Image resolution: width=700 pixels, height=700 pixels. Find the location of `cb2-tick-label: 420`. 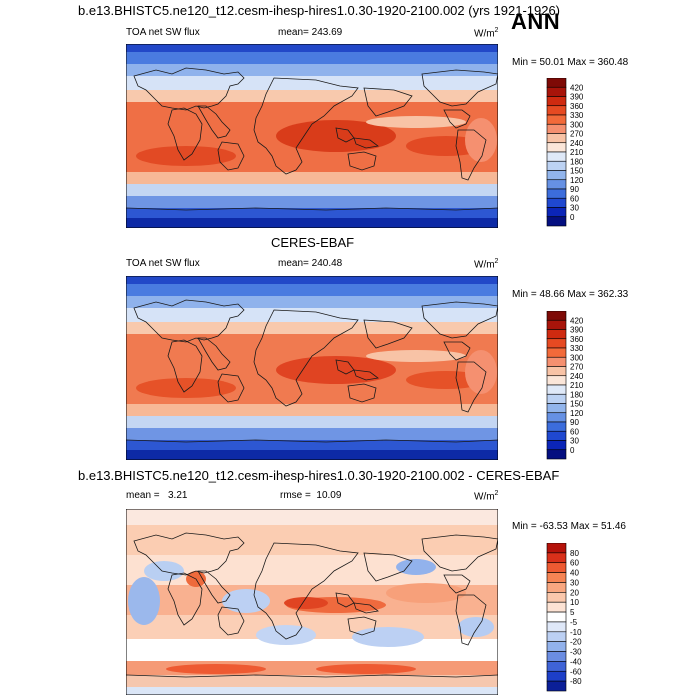

cb2-tick-label: 420 is located at coordinates (577, 320).